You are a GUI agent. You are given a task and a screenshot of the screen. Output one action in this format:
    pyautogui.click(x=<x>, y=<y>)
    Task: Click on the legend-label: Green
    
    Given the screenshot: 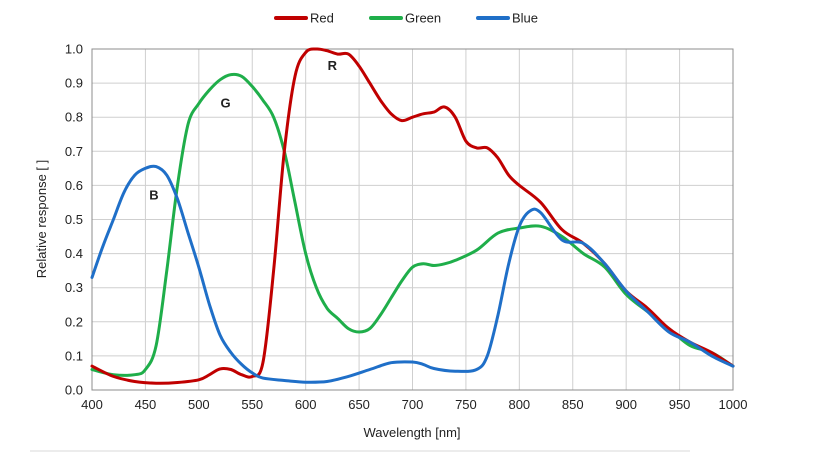 What is the action you would take?
    pyautogui.click(x=423, y=18)
    